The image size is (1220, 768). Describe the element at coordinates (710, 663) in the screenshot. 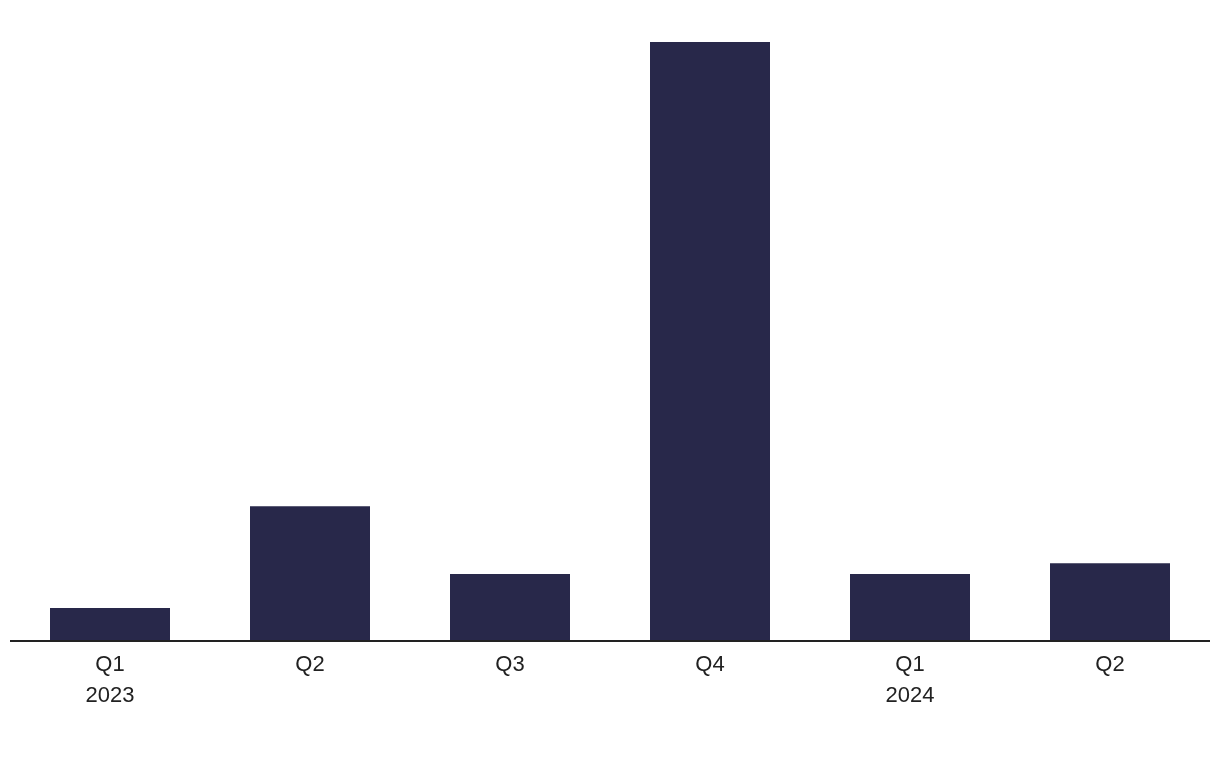

I see `x-tick-label: Q4` at that location.